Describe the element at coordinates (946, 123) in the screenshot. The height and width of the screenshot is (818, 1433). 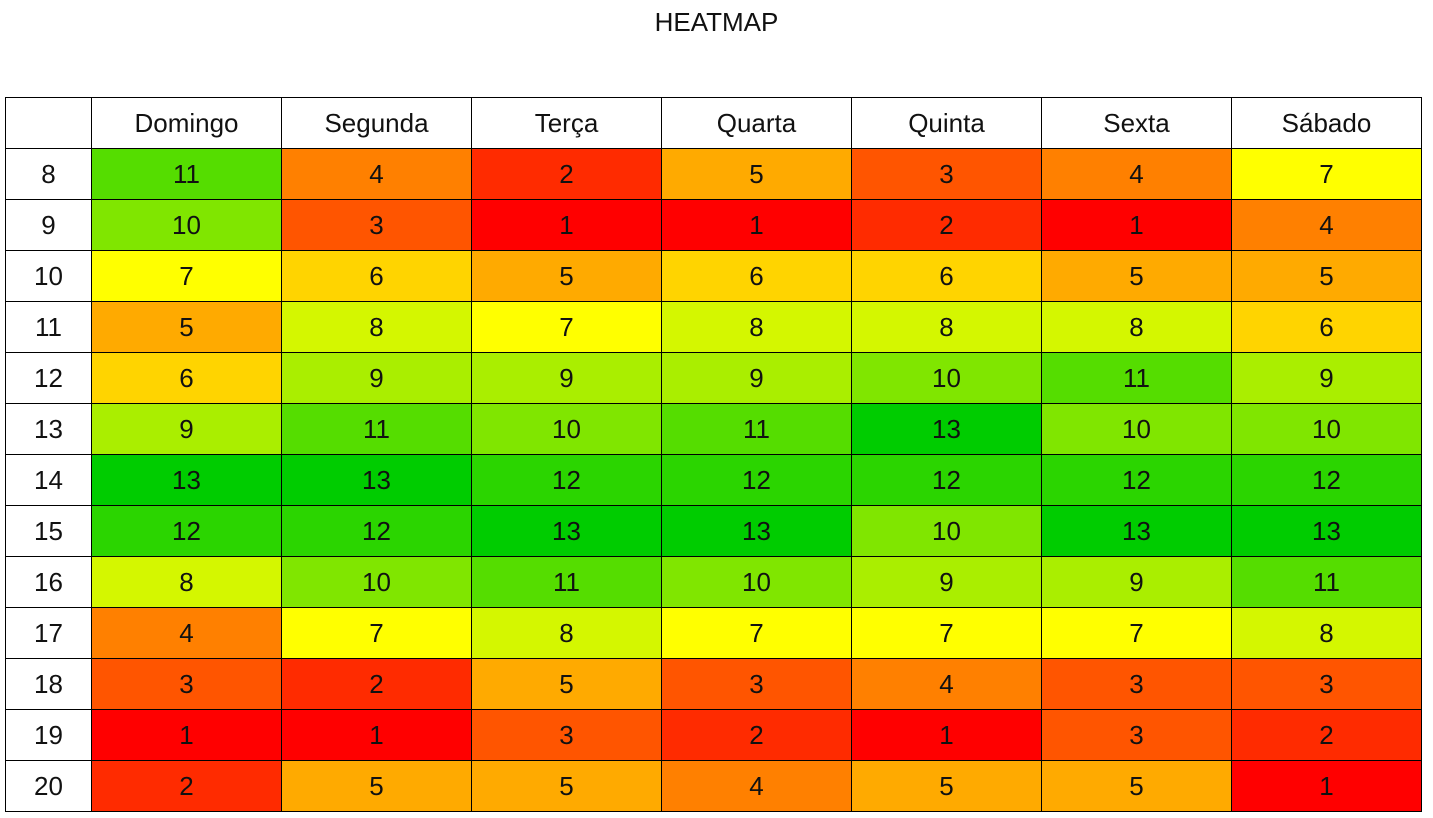
I see `column-header: Quinta` at that location.